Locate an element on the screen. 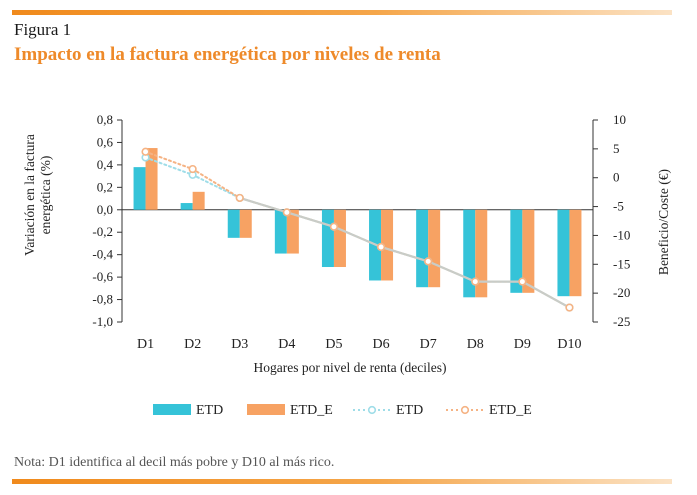 The image size is (697, 495). left-tick-label: 0,4 is located at coordinates (105, 164).